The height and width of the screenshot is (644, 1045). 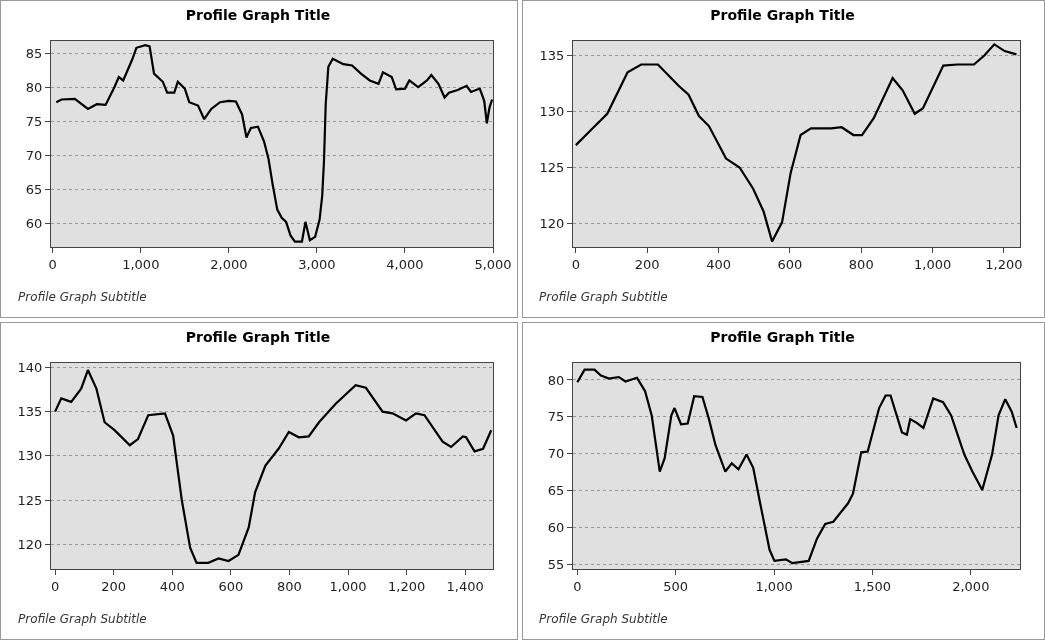 I want to click on x-tick-label: 4,000, so click(x=405, y=264).